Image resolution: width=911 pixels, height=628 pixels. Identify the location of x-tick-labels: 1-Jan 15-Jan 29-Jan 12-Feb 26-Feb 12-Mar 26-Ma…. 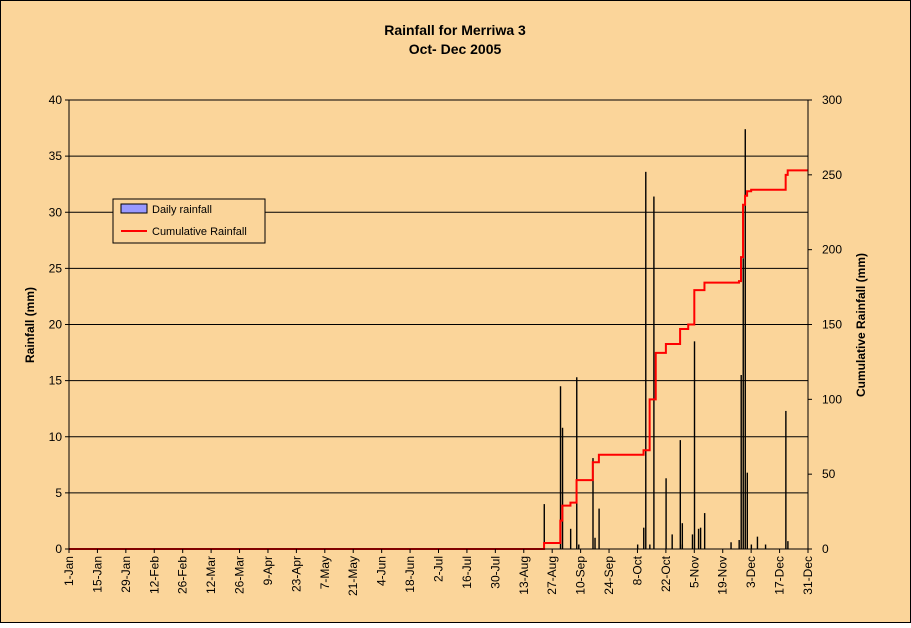
(438, 575).